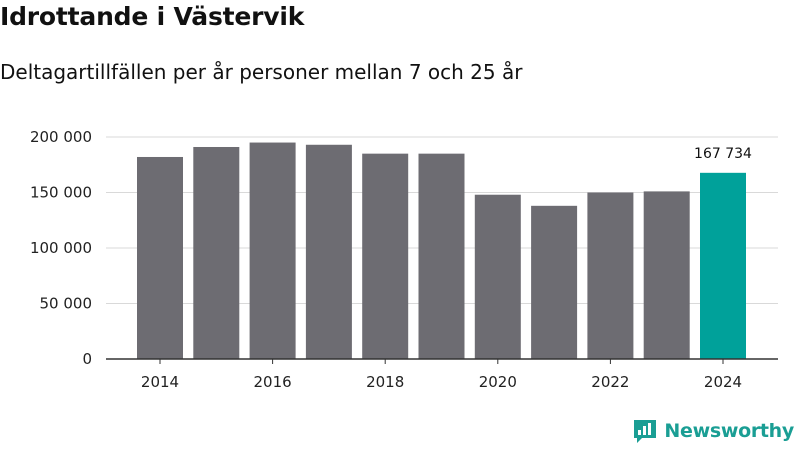  I want to click on brand-name: Newsworthy, so click(729, 431).